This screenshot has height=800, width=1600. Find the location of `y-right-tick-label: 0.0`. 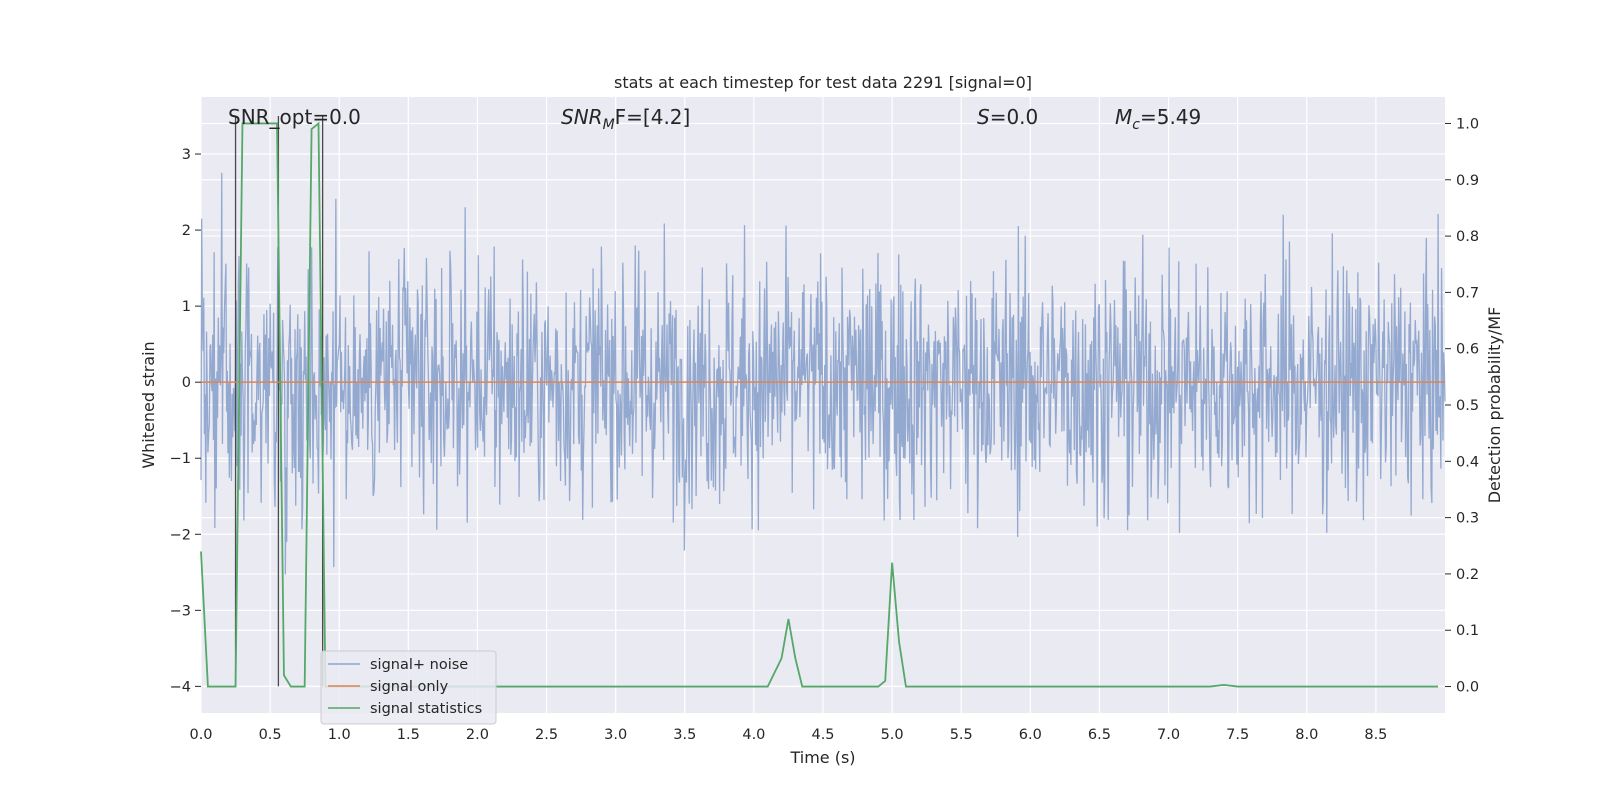

y-right-tick-label: 0.0 is located at coordinates (1467, 688).